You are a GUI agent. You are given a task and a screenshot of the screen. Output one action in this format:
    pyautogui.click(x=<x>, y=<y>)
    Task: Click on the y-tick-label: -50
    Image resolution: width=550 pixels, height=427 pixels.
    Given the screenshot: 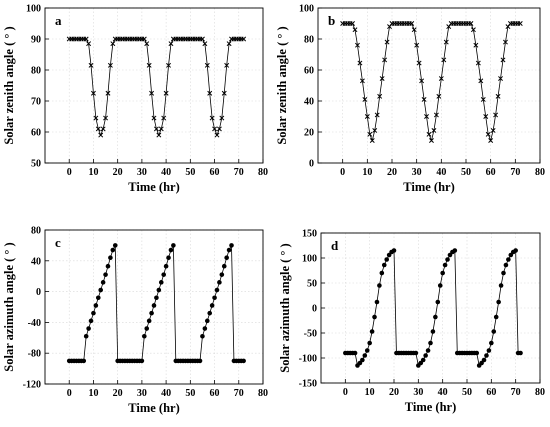 What is the action you would take?
    pyautogui.click(x=310, y=334)
    